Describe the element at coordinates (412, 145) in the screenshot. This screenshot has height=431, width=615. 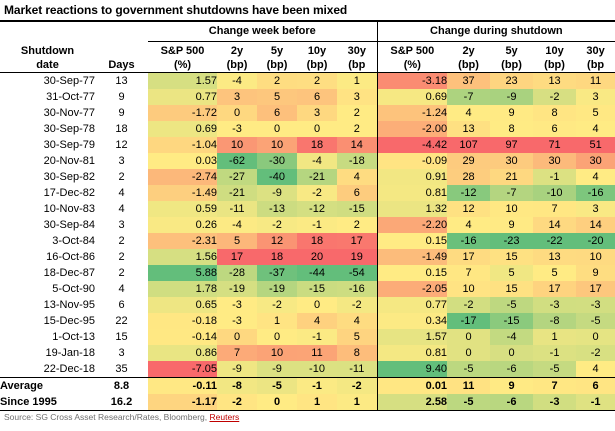
I see `value-cell: -4.42` at that location.